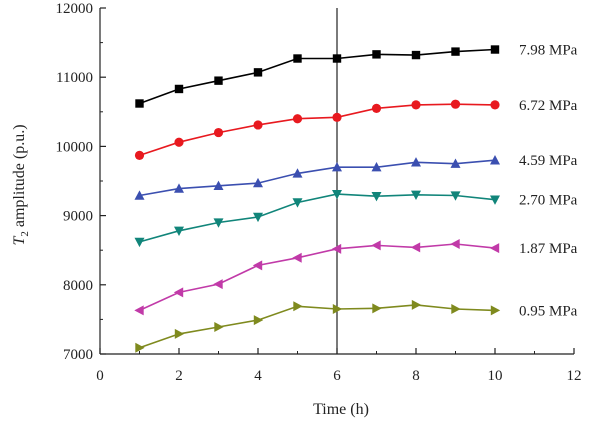 The image size is (600, 425). I want to click on y-tick-label: 11000, so click(74, 78).